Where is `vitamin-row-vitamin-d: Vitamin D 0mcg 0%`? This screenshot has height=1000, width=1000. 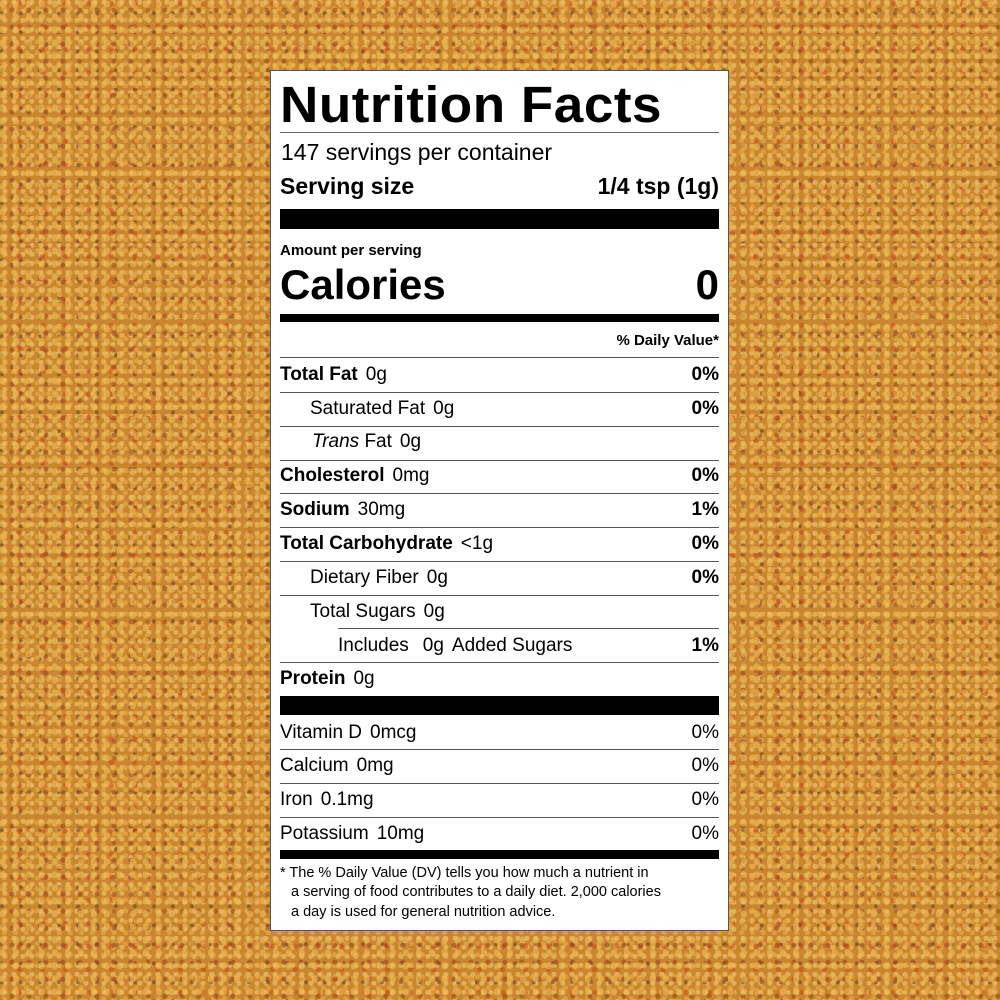 vitamin-row-vitamin-d: Vitamin D 0mcg 0% is located at coordinates (499, 732).